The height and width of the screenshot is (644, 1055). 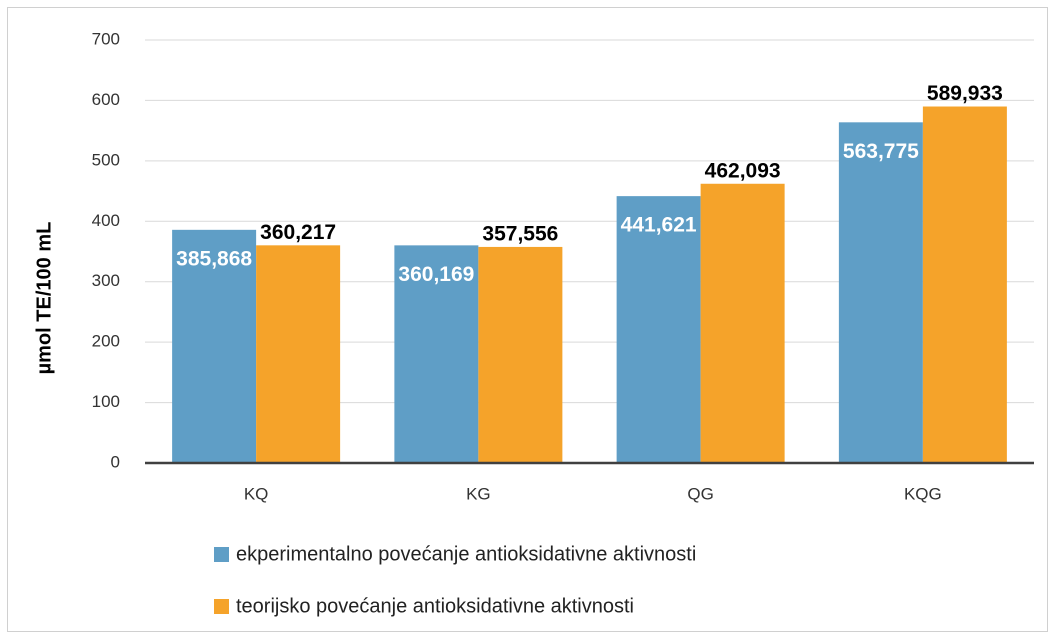 I want to click on y-tick-label: 200, so click(x=106, y=341).